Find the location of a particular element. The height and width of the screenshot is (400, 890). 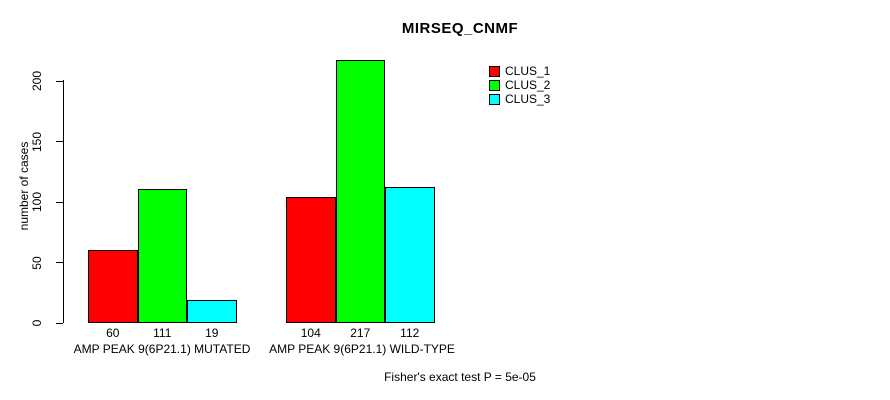

annotation-text: Fisher's exact test P = 5e-05 is located at coordinates (460, 377).